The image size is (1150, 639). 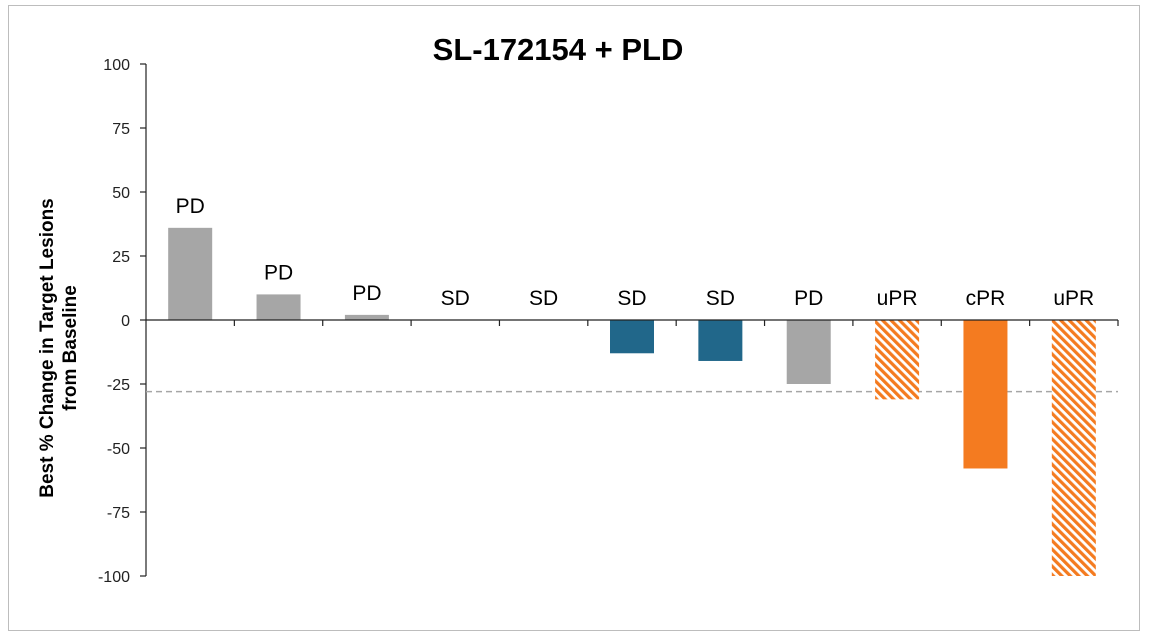 I want to click on y-axis-label-line-1: Best % Change in Target Lesions, so click(x=47, y=347).